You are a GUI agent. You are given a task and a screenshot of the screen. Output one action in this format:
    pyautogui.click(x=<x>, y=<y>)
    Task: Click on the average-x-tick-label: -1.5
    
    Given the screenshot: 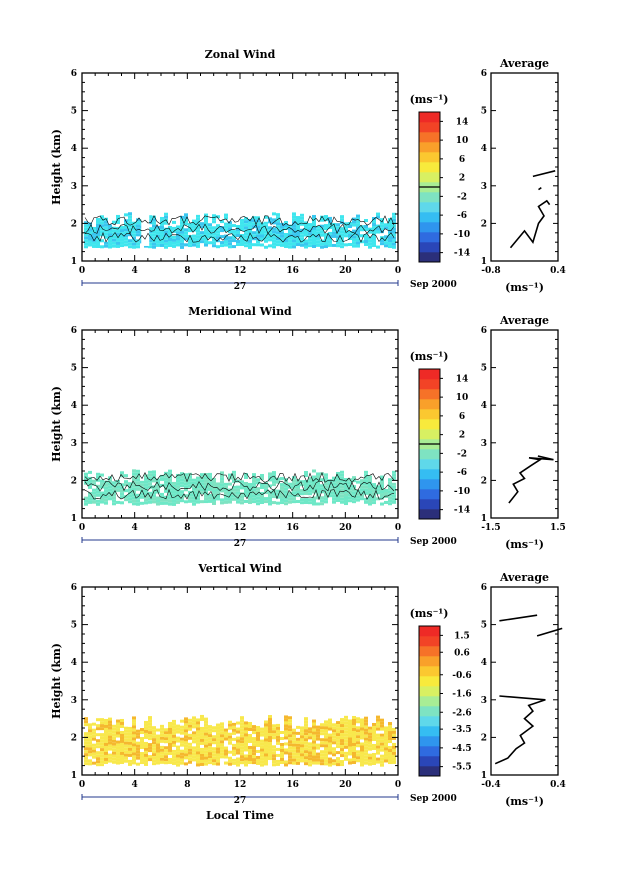 What is the action you would take?
    pyautogui.click(x=490, y=528)
    